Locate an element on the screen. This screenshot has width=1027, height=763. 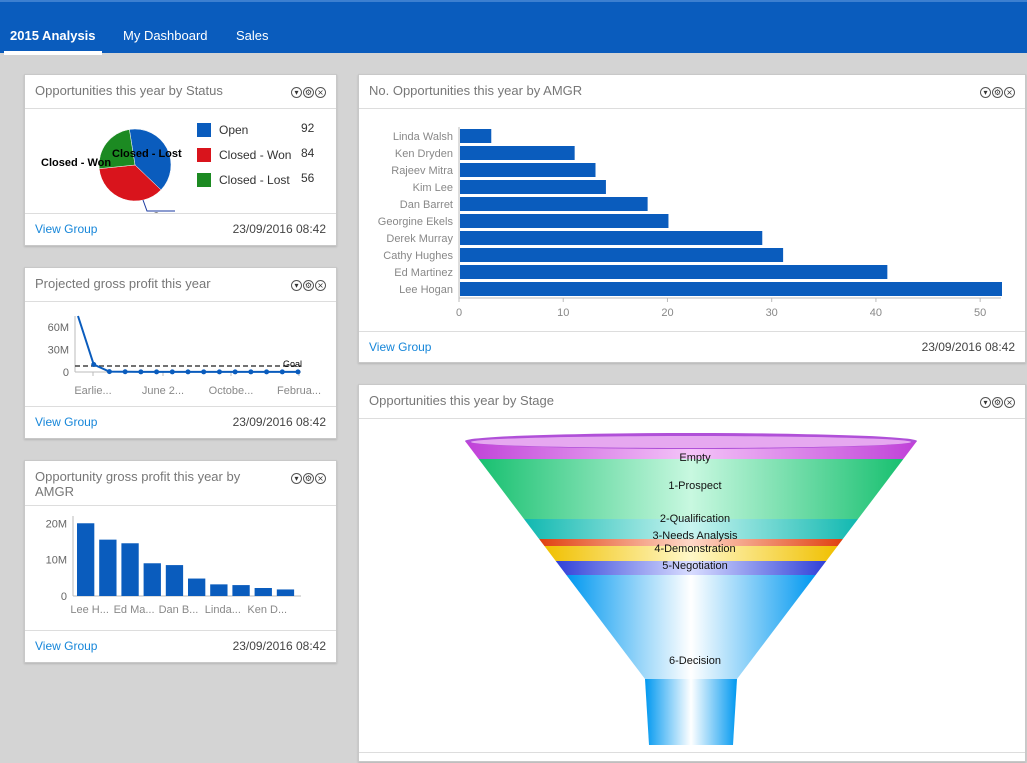
x-tick-label: 0 is located at coordinates (459, 313).